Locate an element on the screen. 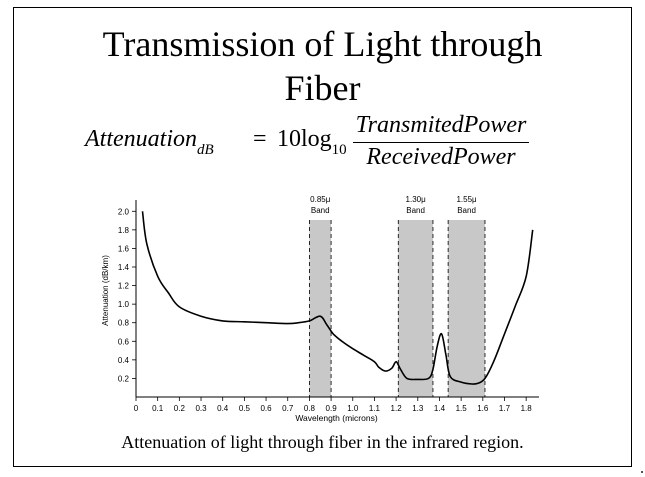 The image size is (645, 477). title-line-2: Fiber is located at coordinates (322, 88).